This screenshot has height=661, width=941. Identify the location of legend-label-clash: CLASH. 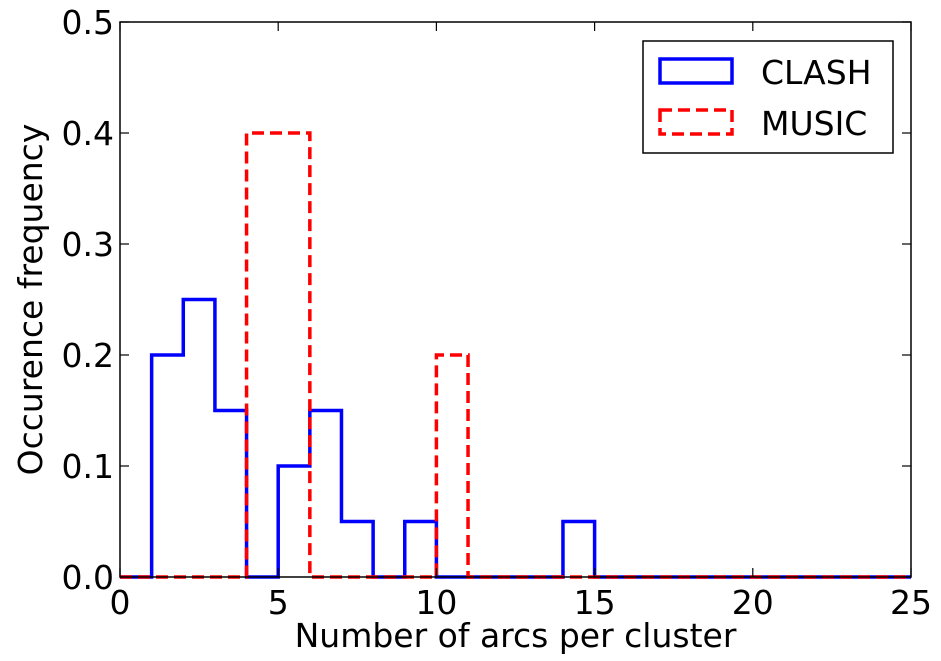
(816, 72).